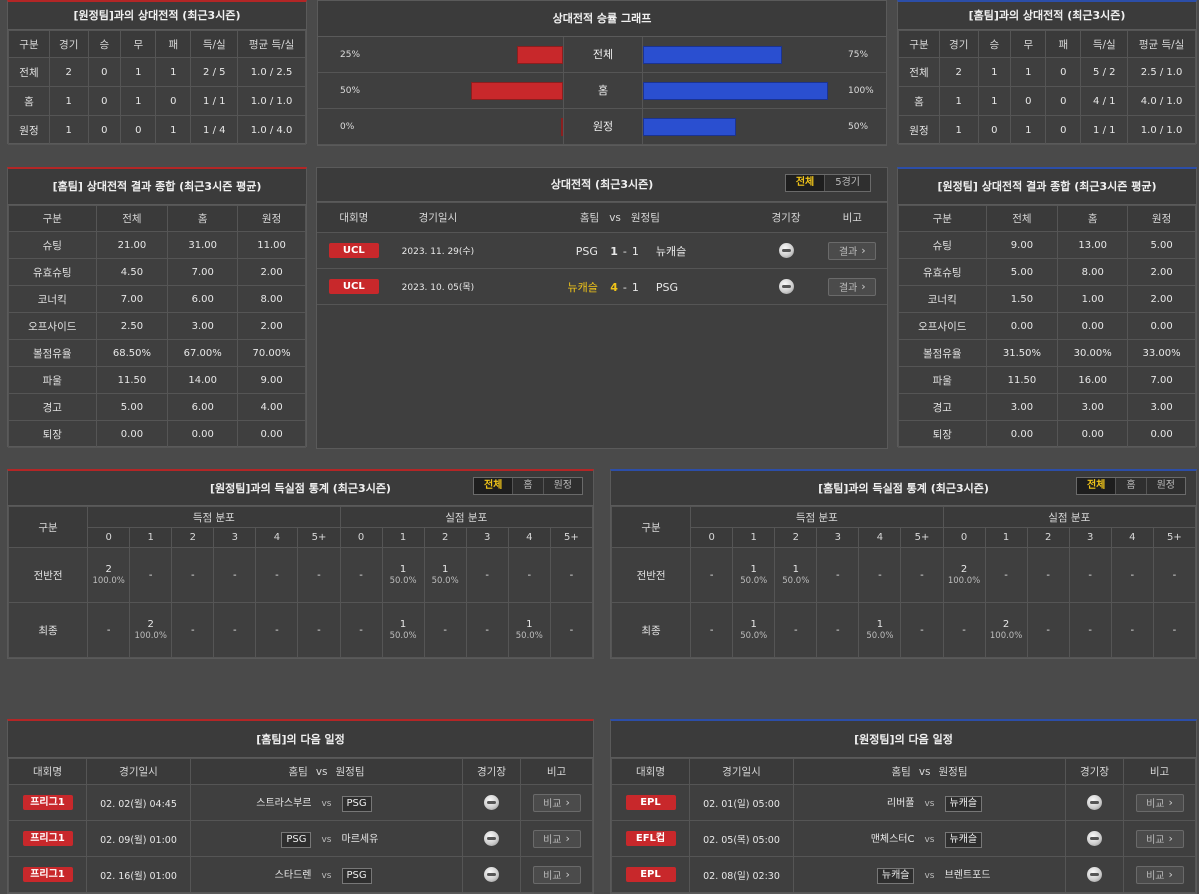 The width and height of the screenshot is (1199, 894). I want to click on cell-value: 16.00, so click(1093, 380).